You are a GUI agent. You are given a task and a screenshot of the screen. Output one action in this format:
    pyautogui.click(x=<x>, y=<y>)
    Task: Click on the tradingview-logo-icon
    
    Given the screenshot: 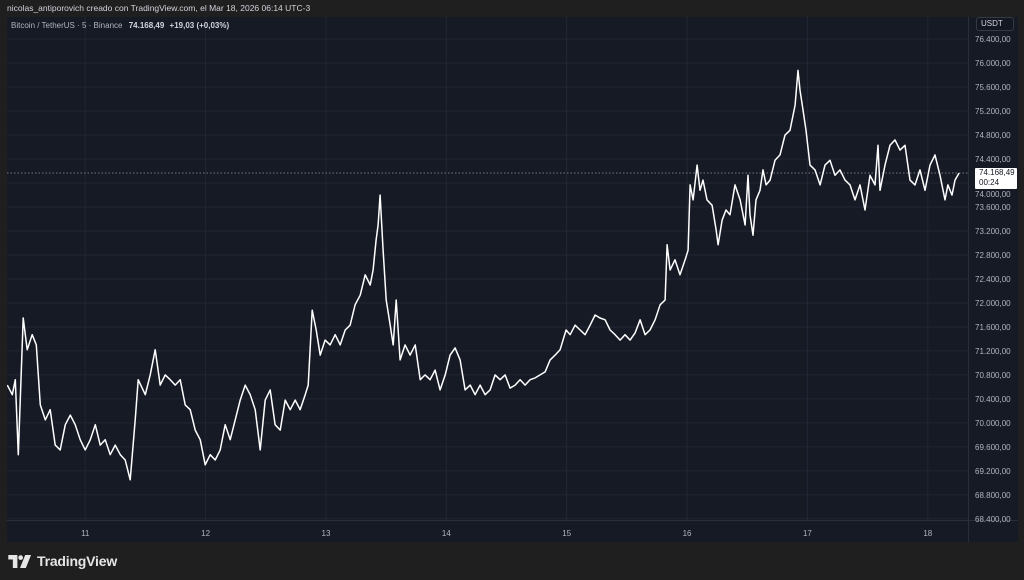 What is the action you would take?
    pyautogui.click(x=20, y=561)
    